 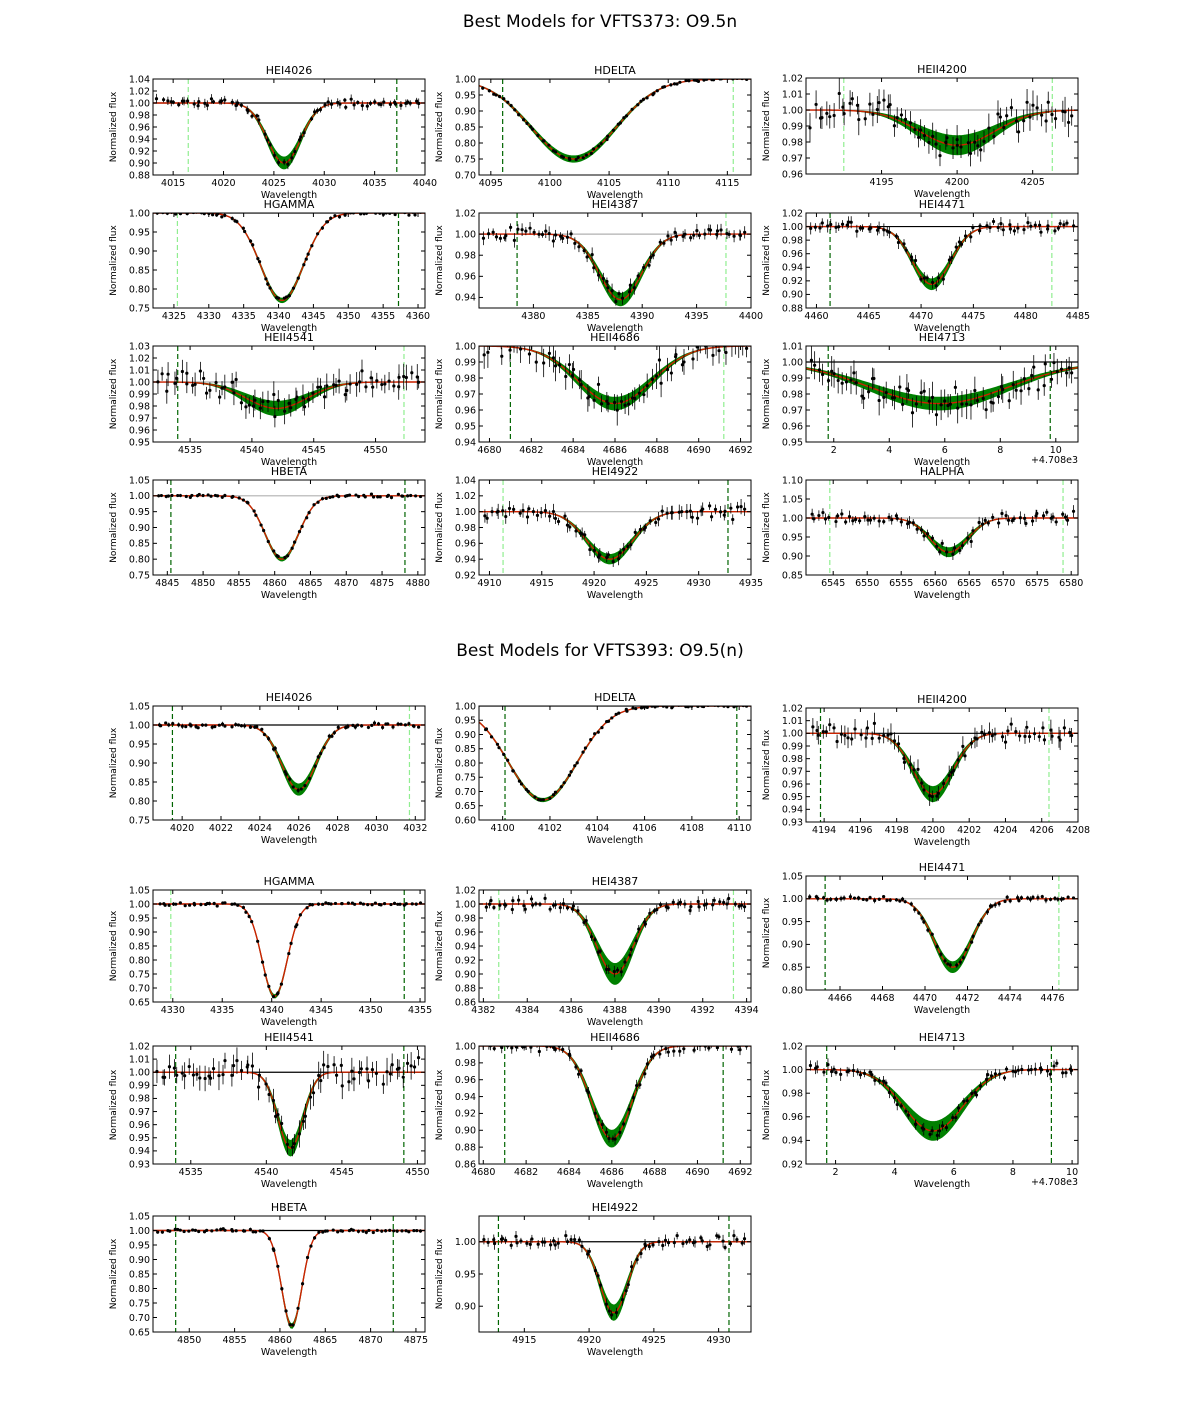 I want to click on x-tick-label: 4350, so click(x=371, y=1010).